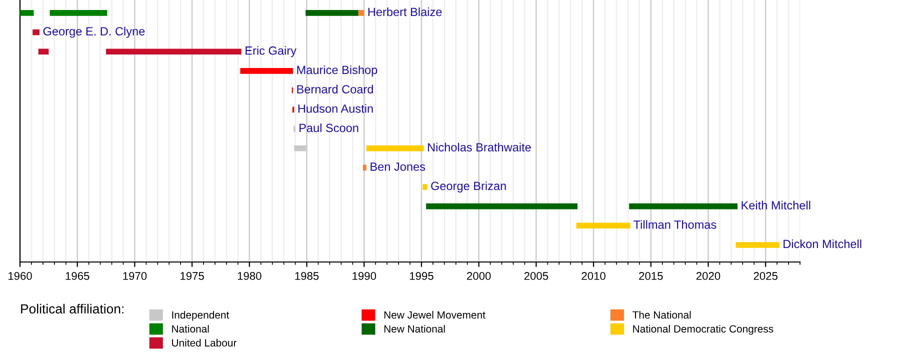 The image size is (900, 362). Describe the element at coordinates (823, 243) in the screenshot. I see `y-tick-label: Dickon Mitchell` at that location.